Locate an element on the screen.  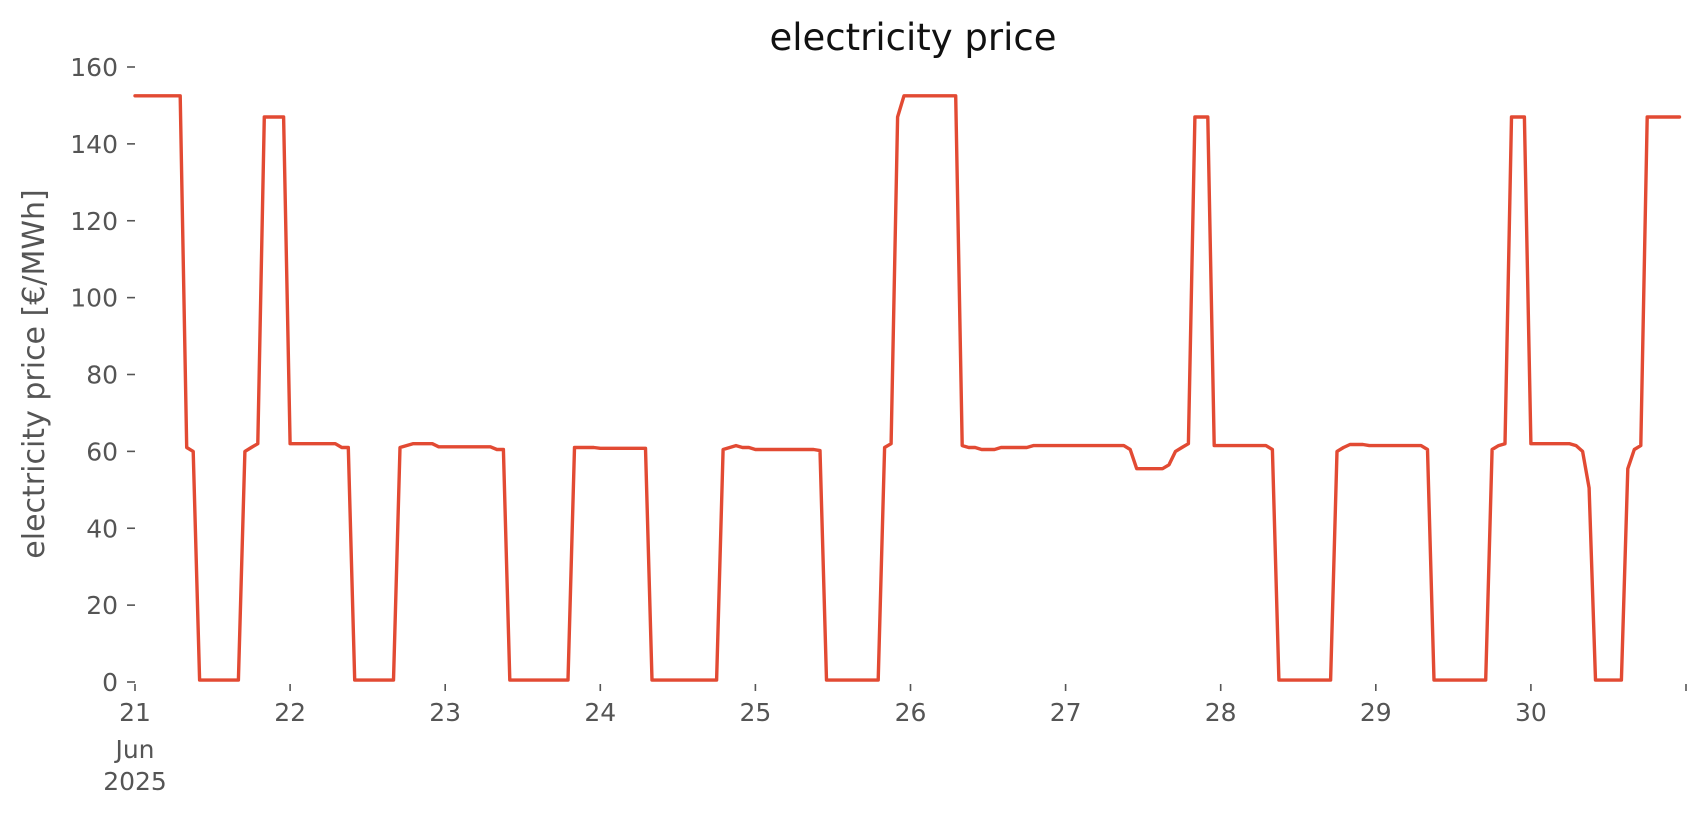
x-tick-label: 25 is located at coordinates (755, 712).